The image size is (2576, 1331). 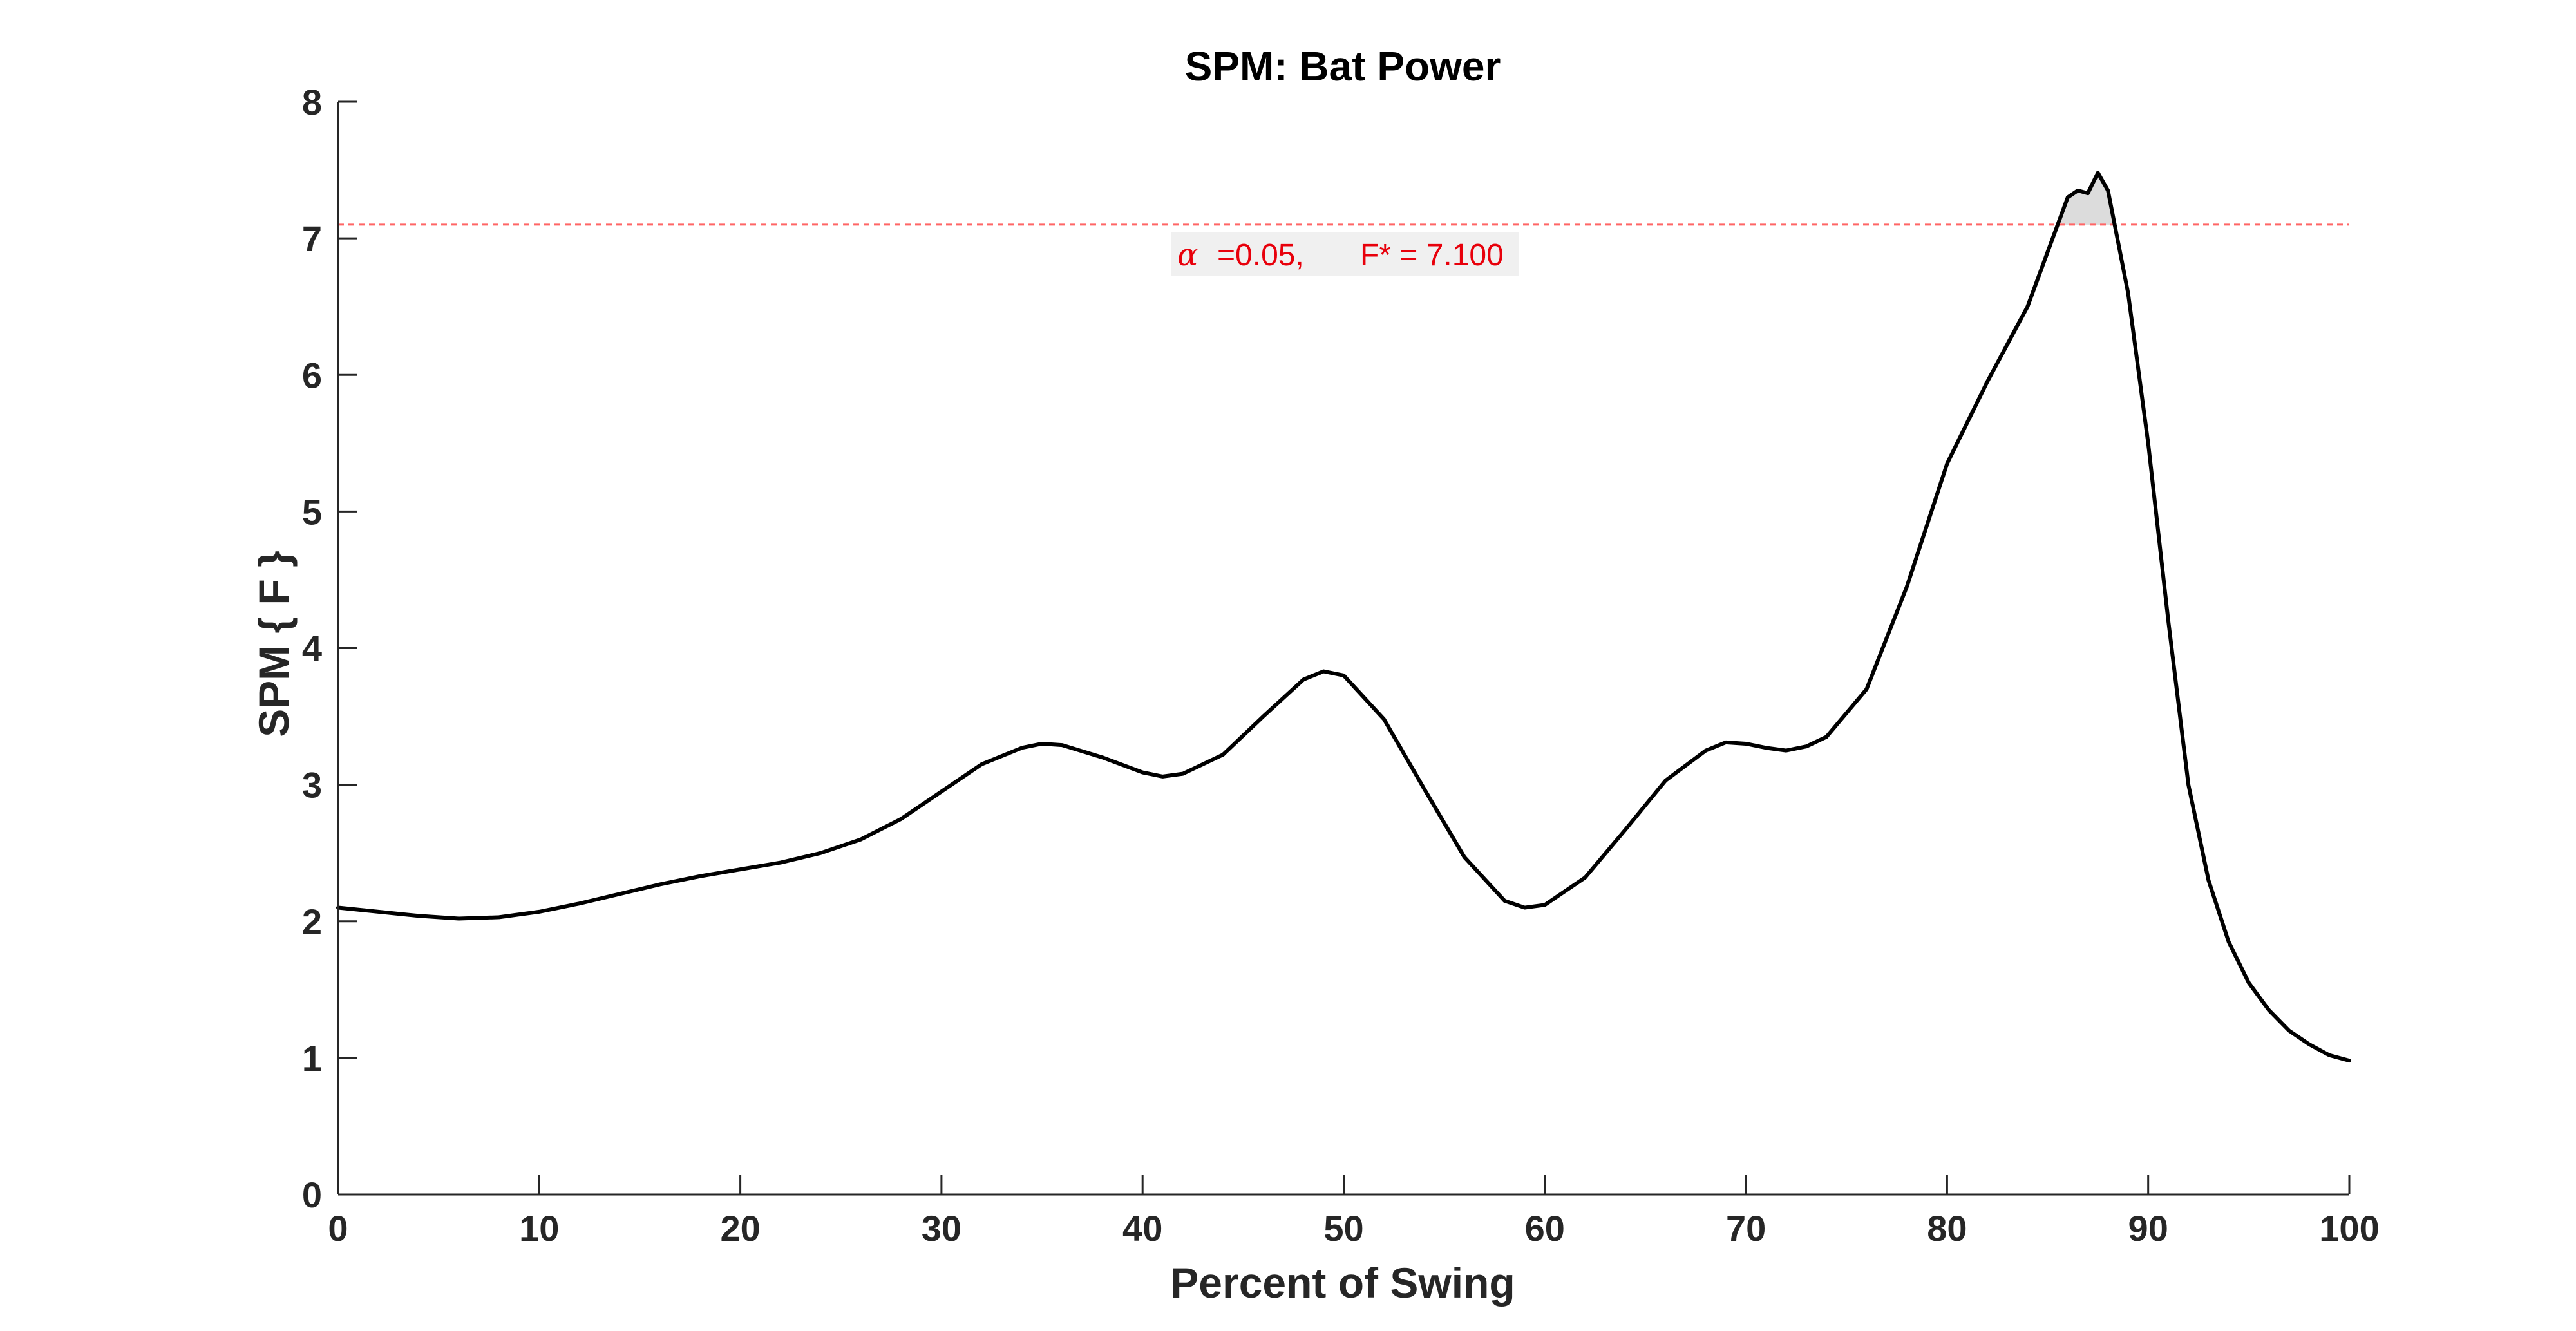 I want to click on y-tick-label: 8, so click(x=312, y=102).